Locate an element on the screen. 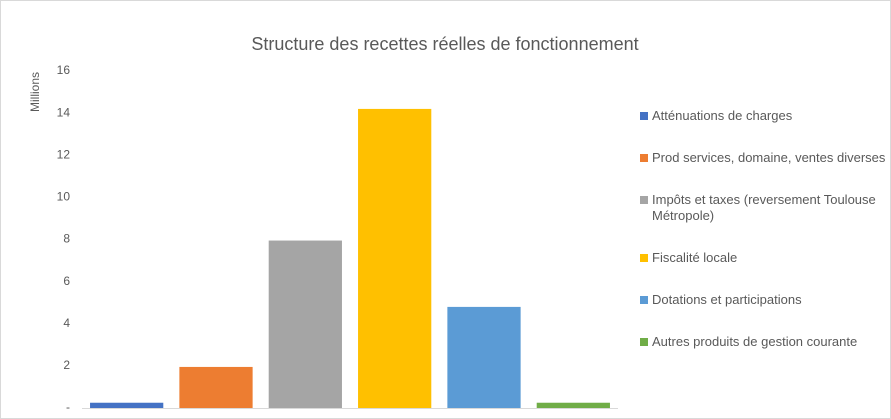 The image size is (891, 419). legend-item: Fiscalité locale is located at coordinates (765, 258).